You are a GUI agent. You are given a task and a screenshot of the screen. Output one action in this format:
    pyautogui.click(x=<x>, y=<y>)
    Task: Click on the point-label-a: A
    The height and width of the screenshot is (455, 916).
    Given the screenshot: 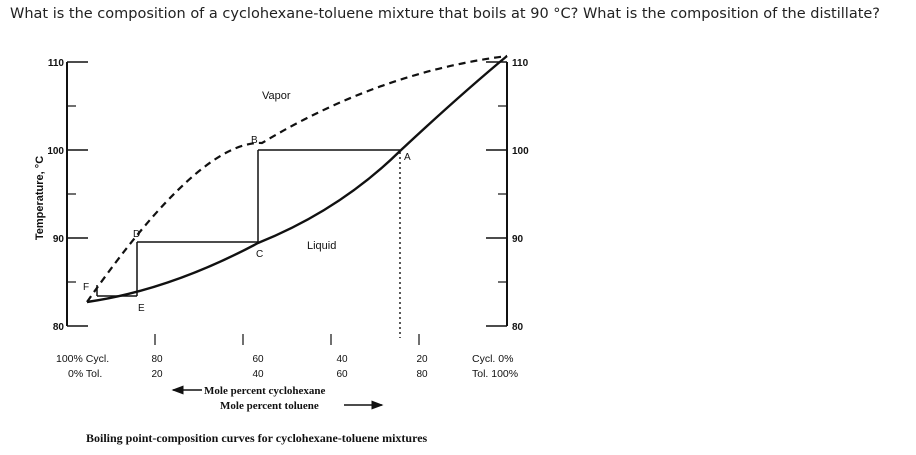 What is the action you would take?
    pyautogui.click(x=407, y=157)
    